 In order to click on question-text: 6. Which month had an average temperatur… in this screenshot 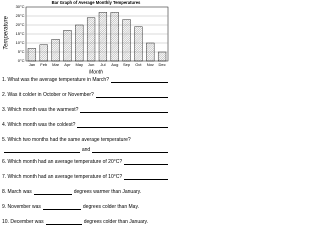, I will do `click(62, 162)`.